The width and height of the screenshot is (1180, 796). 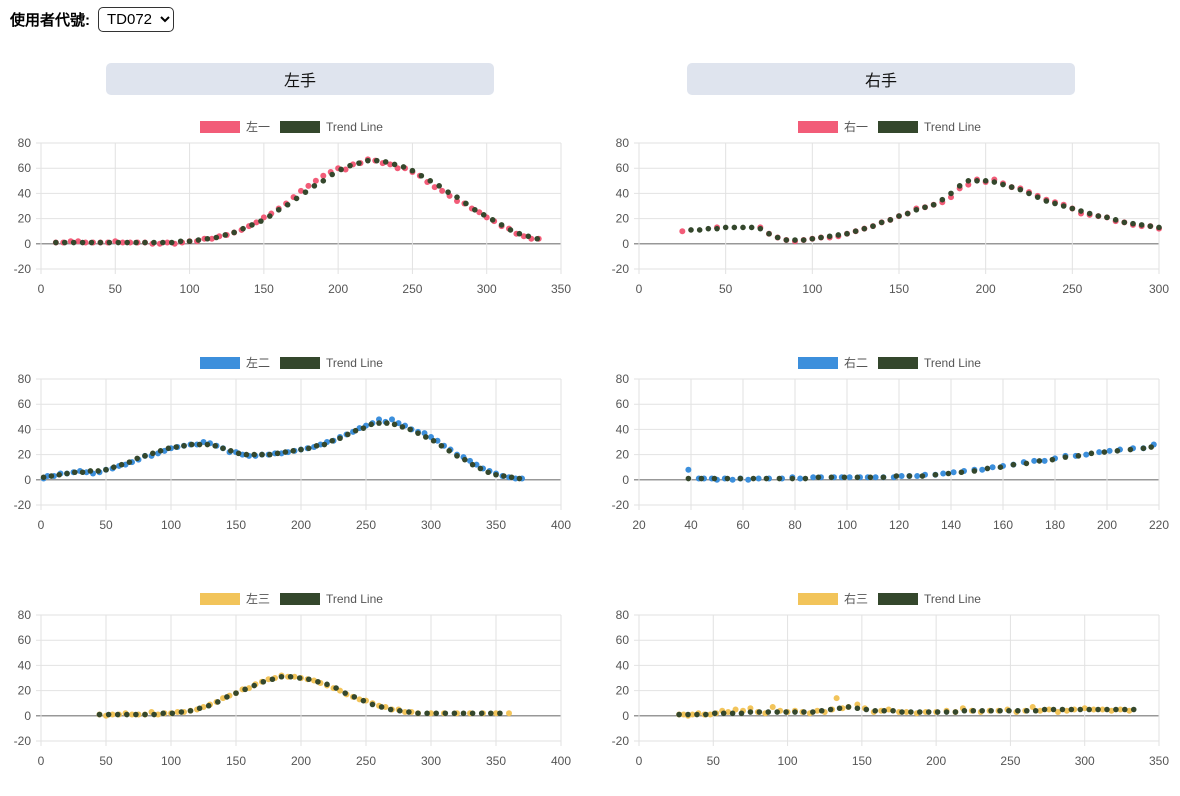 What do you see at coordinates (856, 126) in the screenshot?
I see `legend-label: 右一` at bounding box center [856, 126].